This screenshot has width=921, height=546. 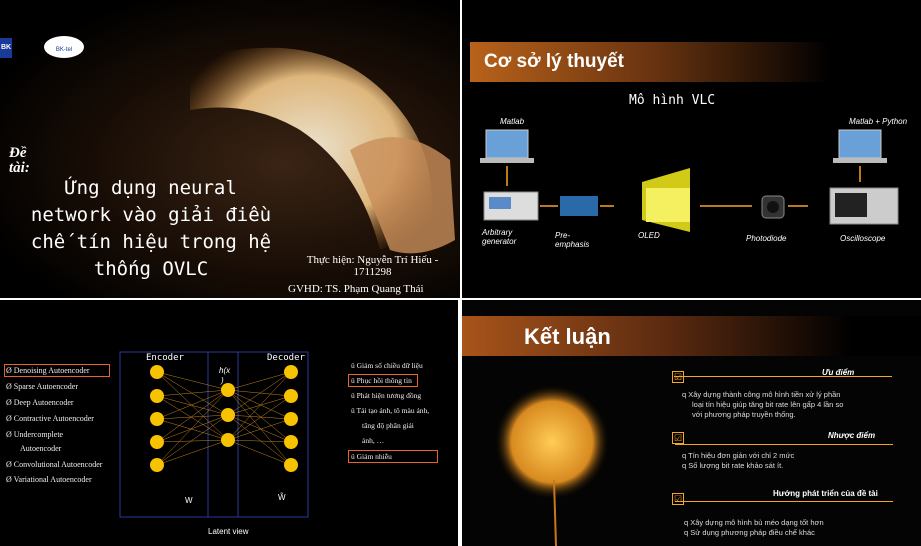 What do you see at coordinates (552, 465) in the screenshot?
I see `dandelion-image` at bounding box center [552, 465].